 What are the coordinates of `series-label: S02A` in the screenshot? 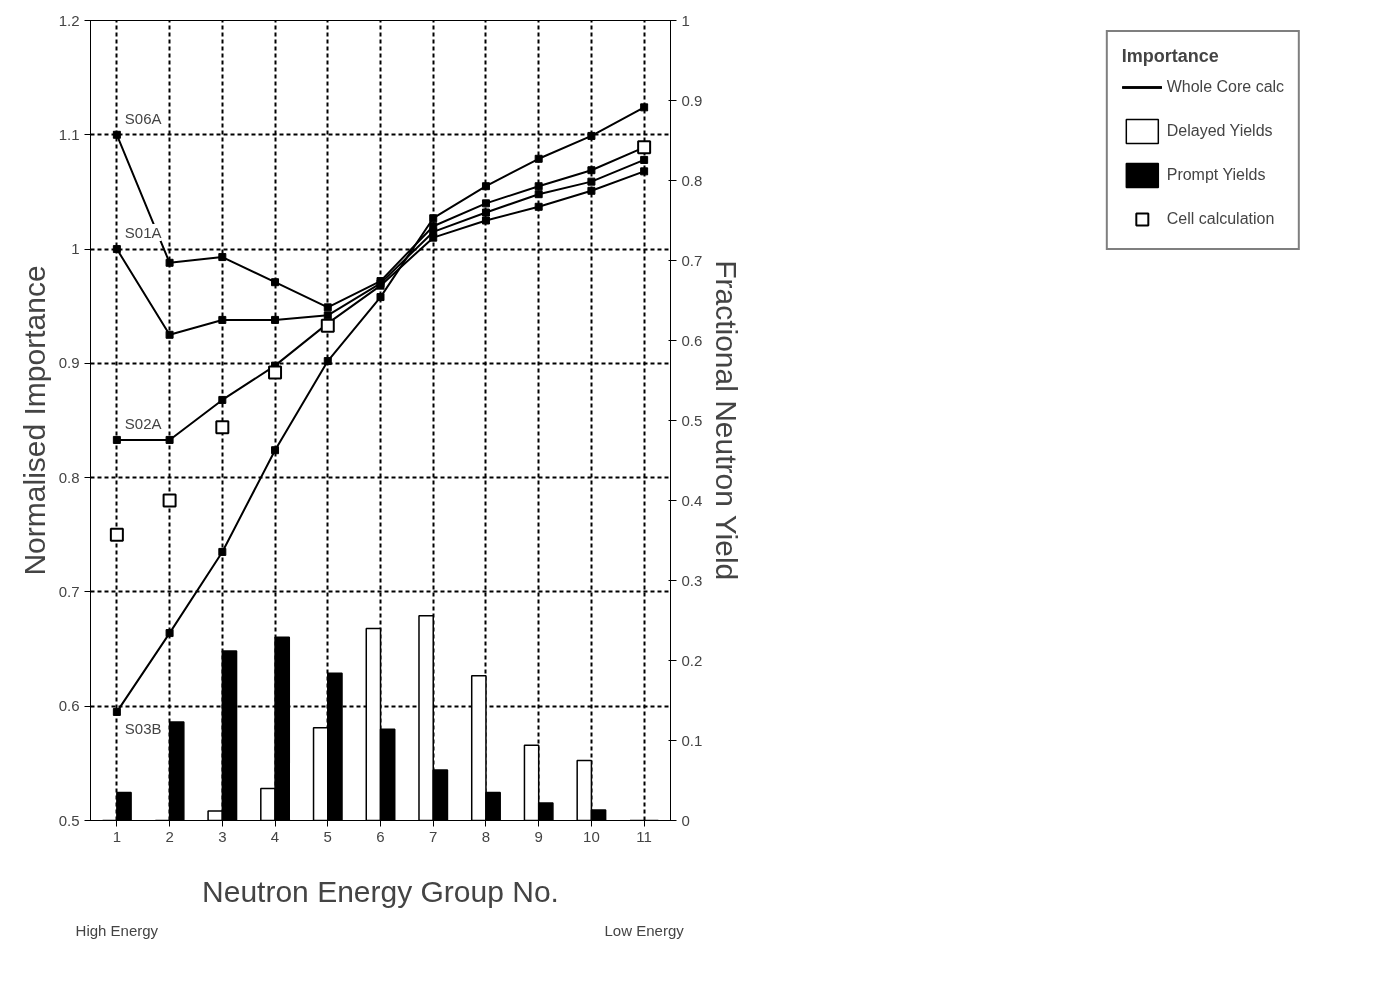 It's located at (143, 423).